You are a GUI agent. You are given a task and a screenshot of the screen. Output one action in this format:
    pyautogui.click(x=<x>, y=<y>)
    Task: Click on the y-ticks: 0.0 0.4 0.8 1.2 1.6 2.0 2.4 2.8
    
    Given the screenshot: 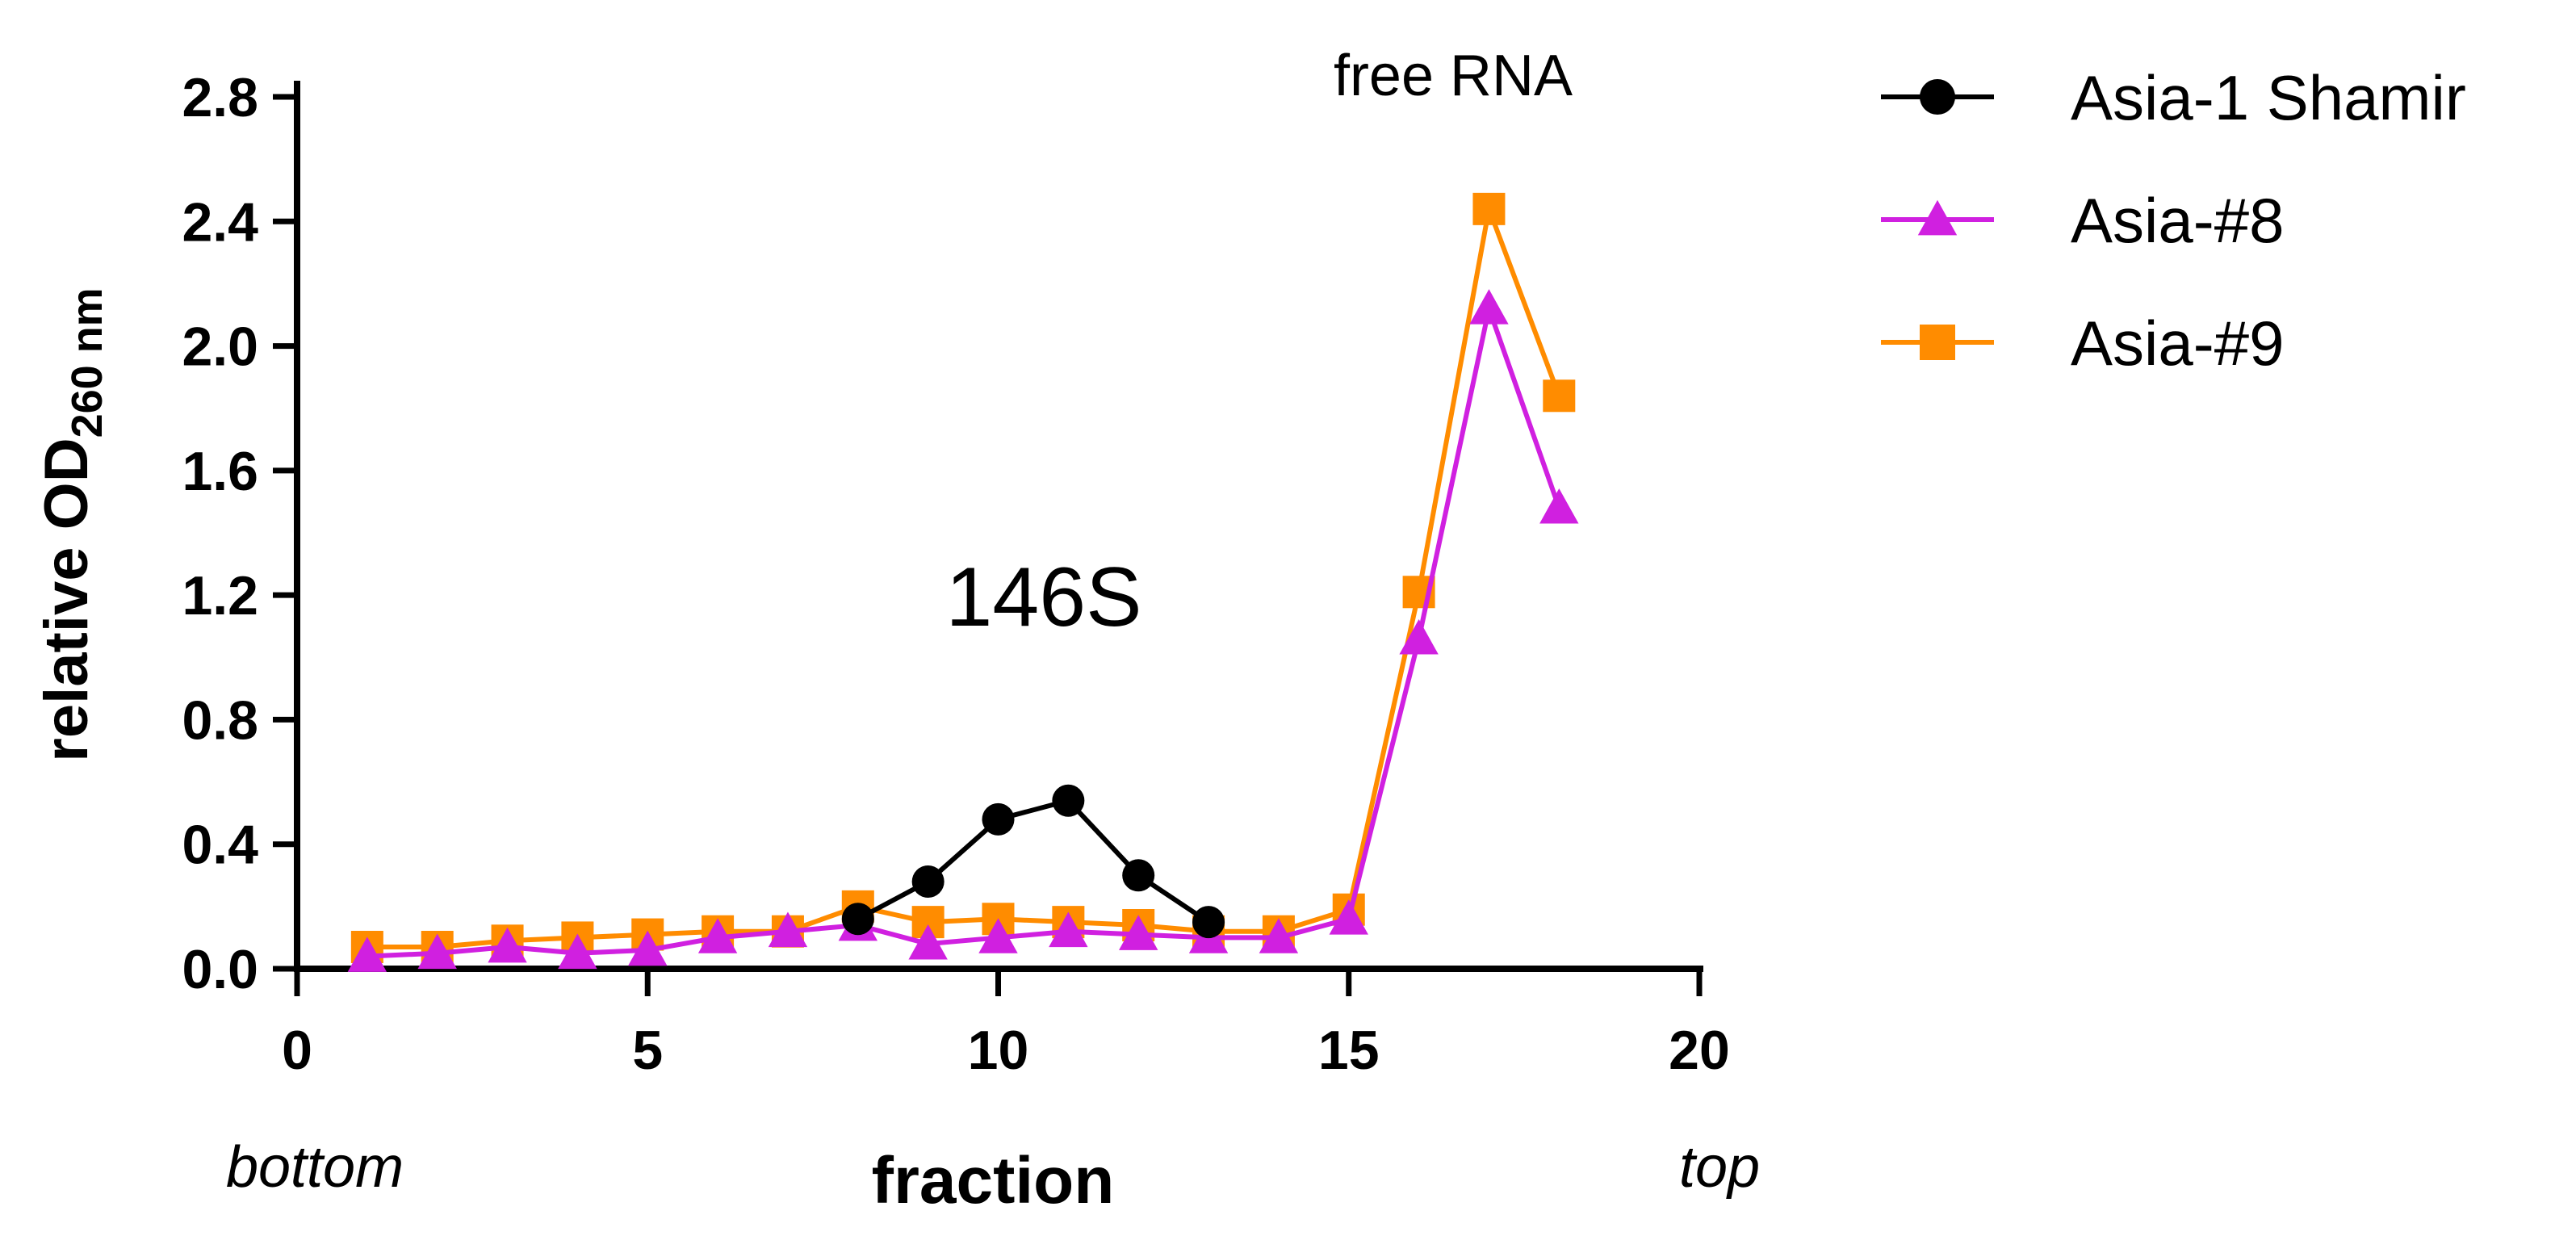 What is the action you would take?
    pyautogui.click(x=239, y=533)
    